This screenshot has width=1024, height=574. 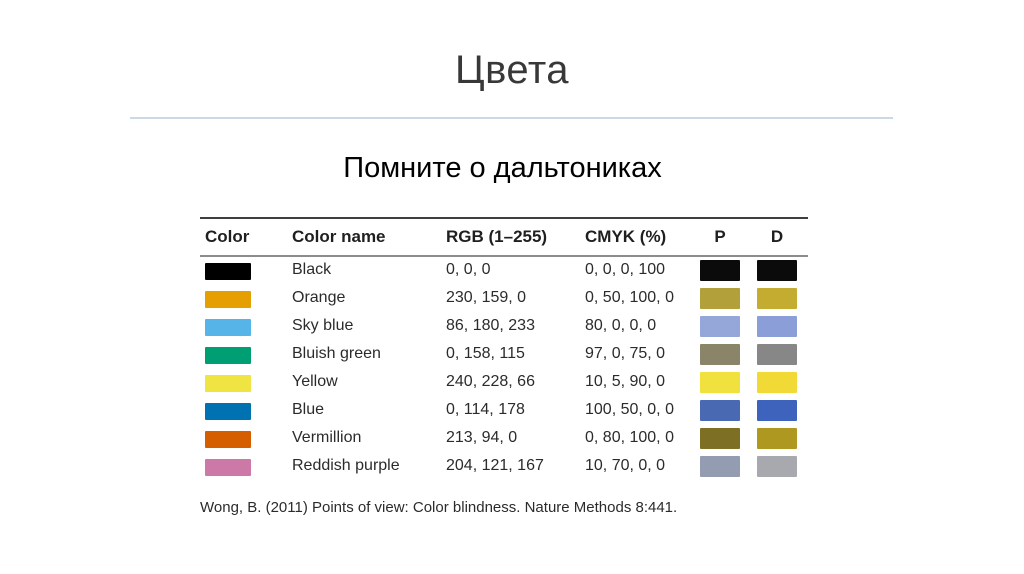 What do you see at coordinates (621, 325) in the screenshot?
I see `cmyk-cell: 80, 0, 0, 0` at bounding box center [621, 325].